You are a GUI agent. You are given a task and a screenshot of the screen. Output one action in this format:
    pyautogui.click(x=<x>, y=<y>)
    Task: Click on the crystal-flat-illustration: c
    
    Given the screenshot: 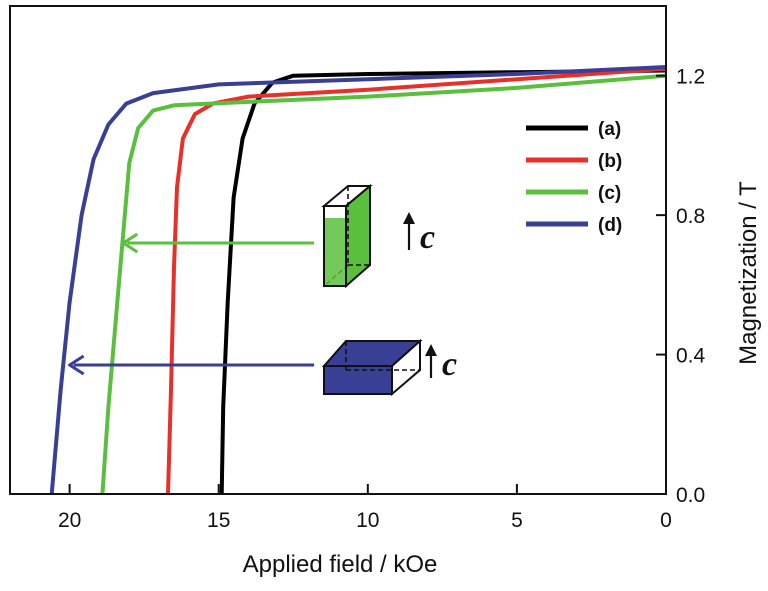 What is the action you would take?
    pyautogui.click(x=389, y=367)
    